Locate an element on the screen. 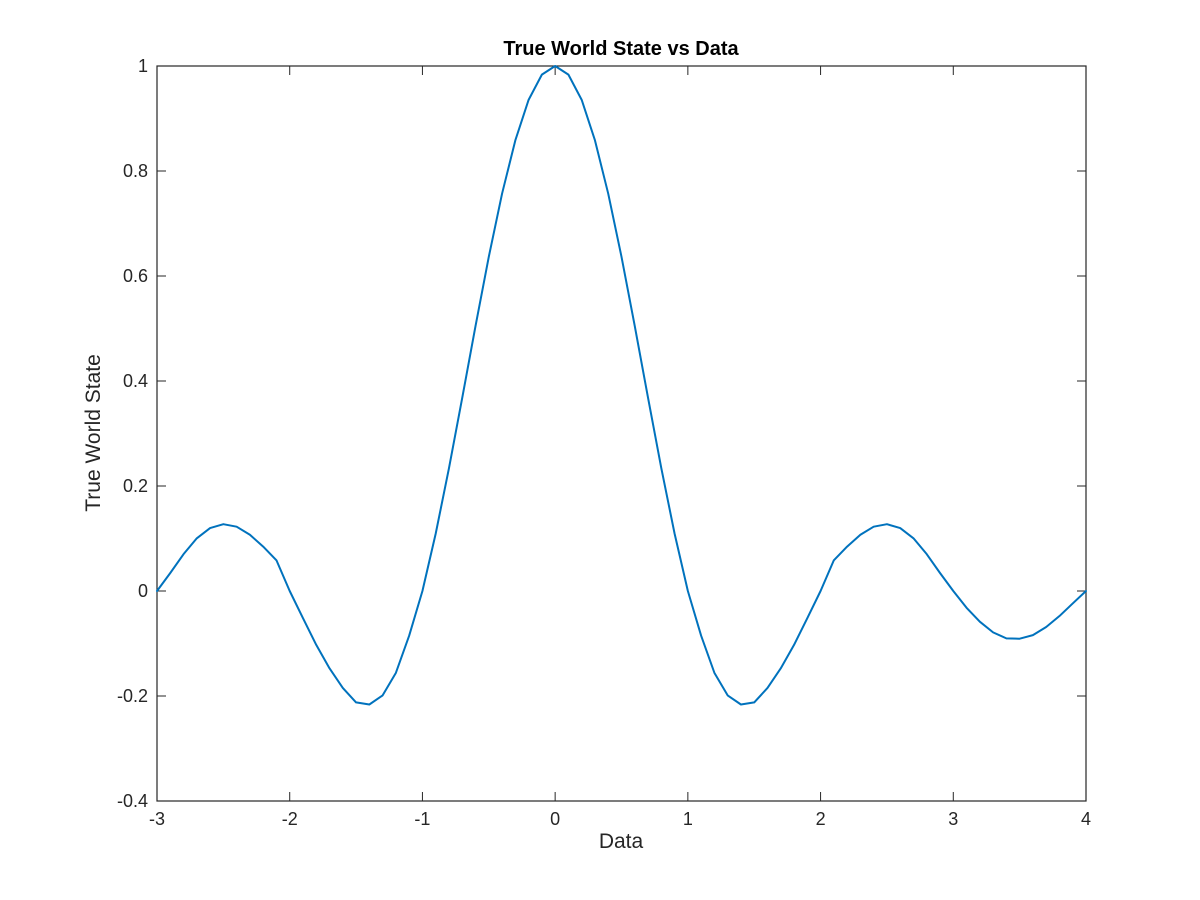 This screenshot has width=1200, height=900. x-tick-label: 0 is located at coordinates (555, 819).